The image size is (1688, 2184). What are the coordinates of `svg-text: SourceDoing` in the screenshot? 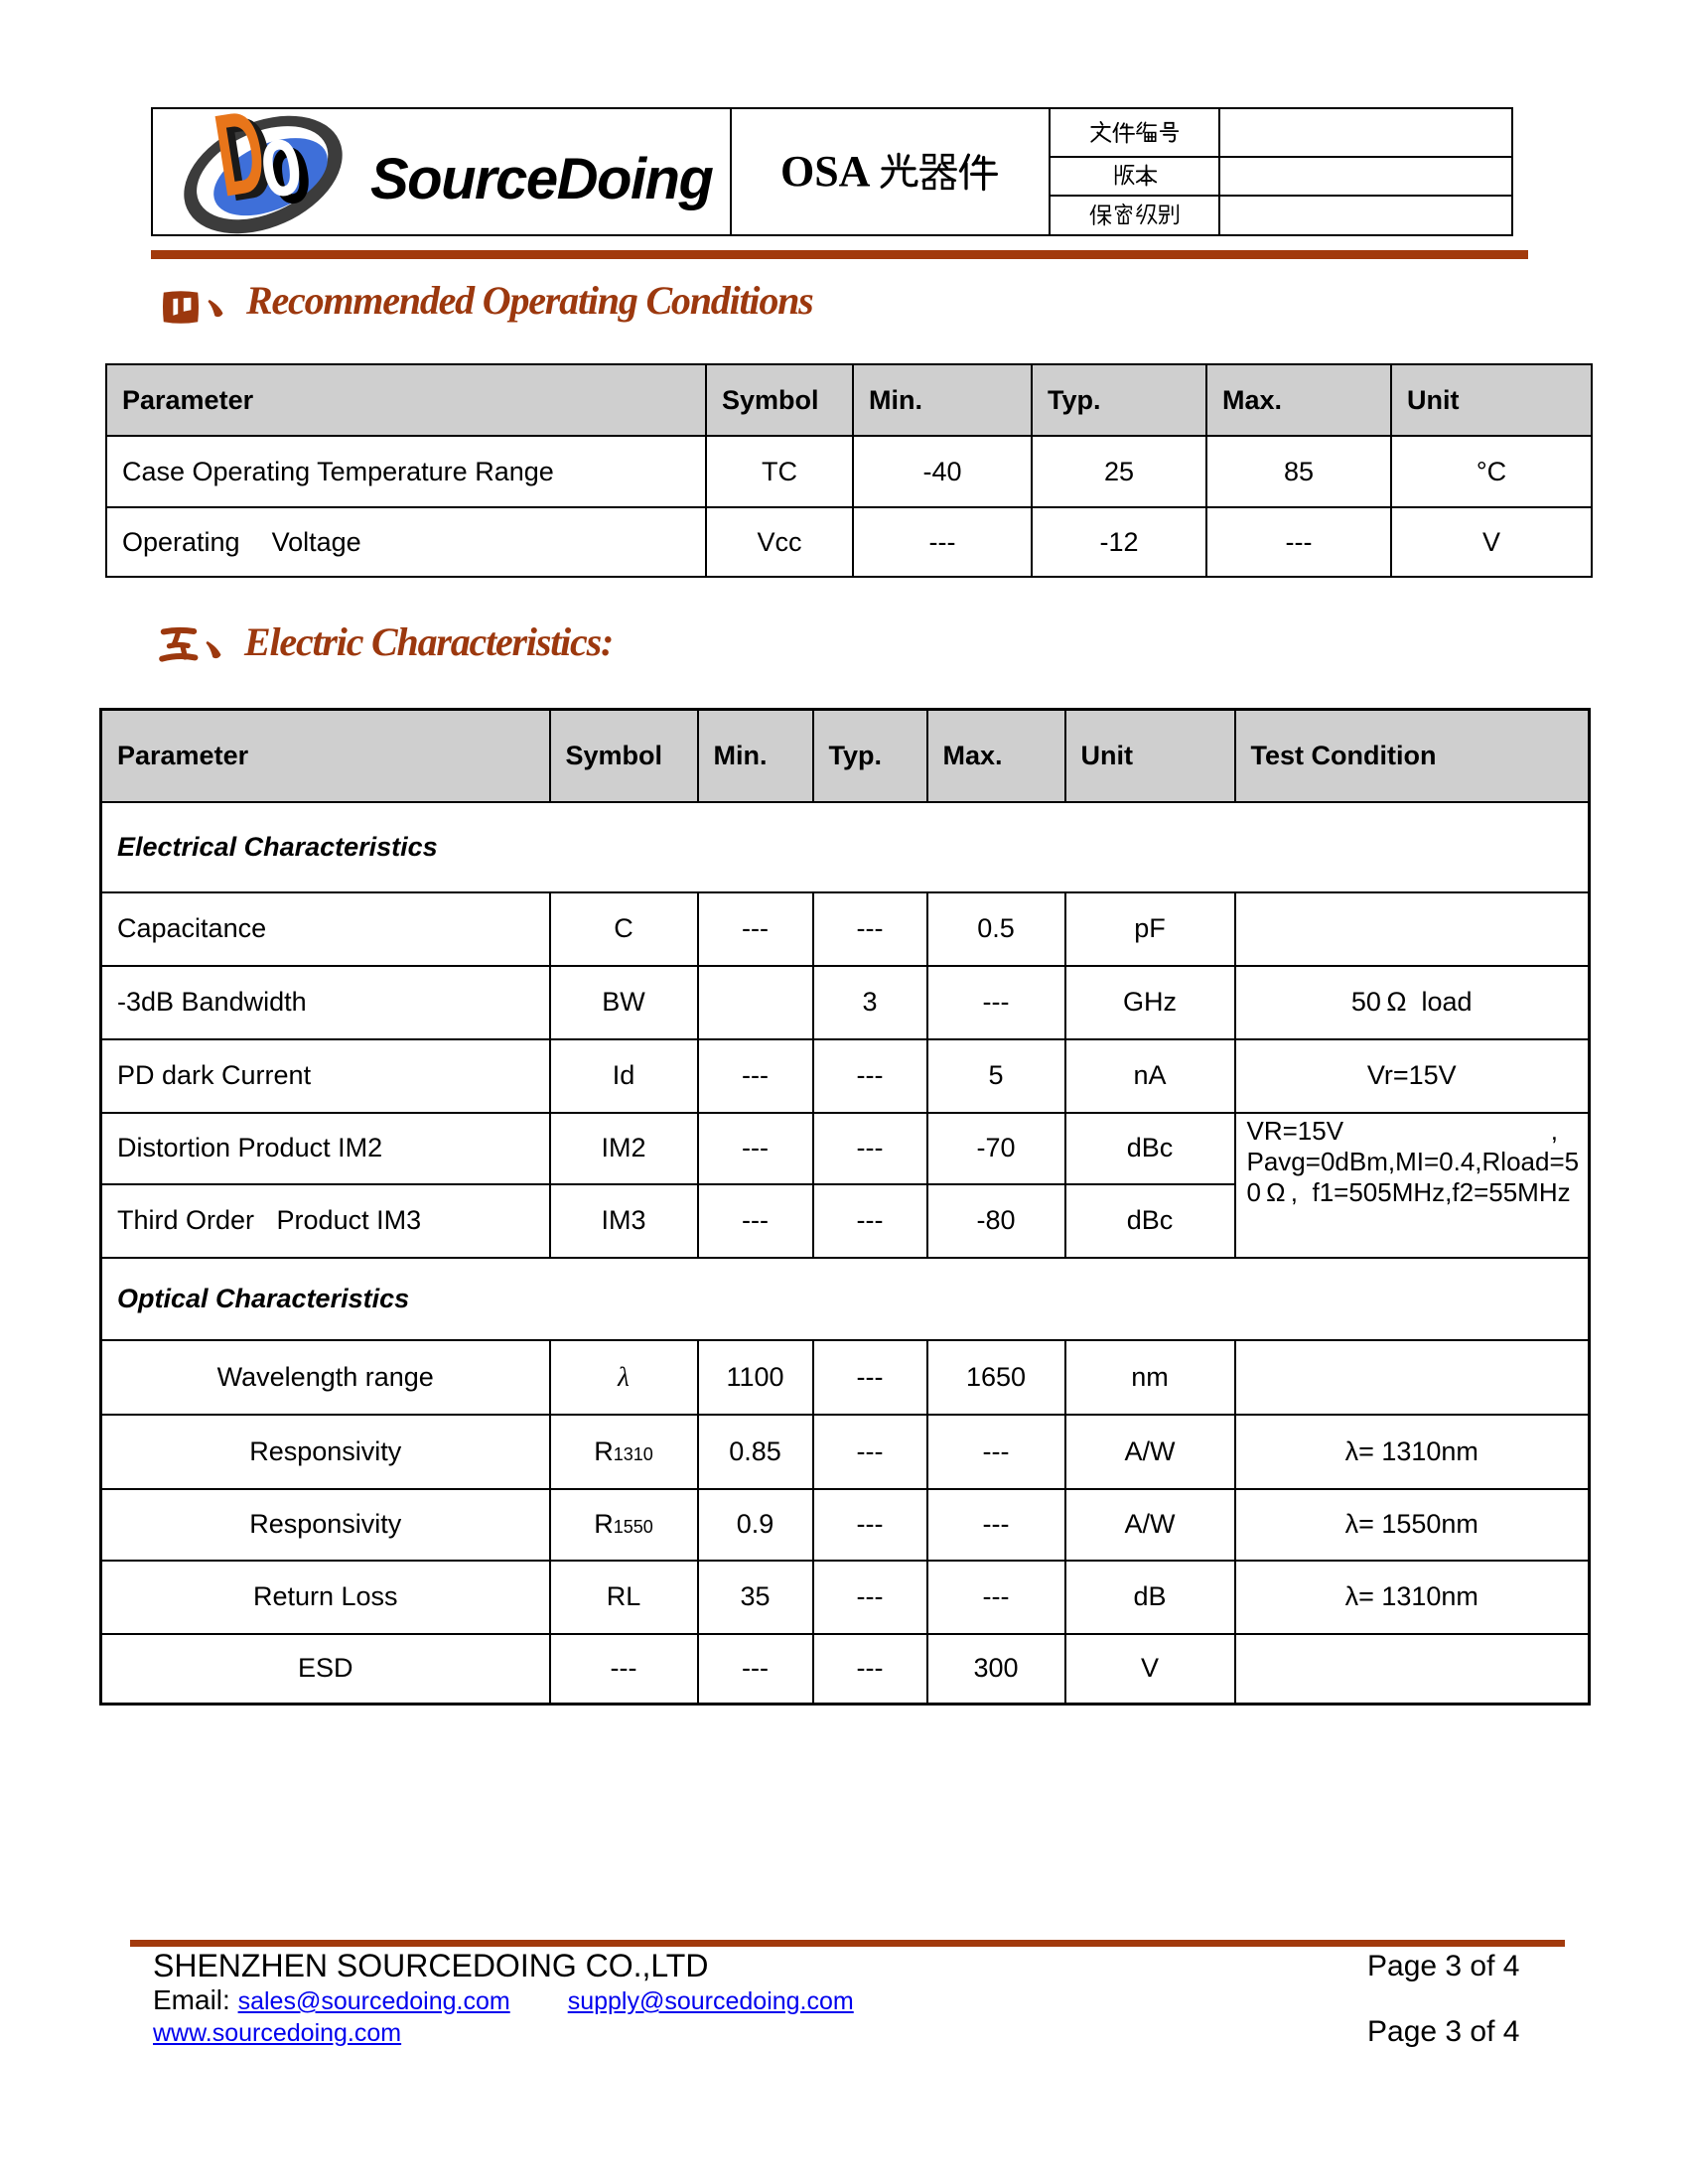 It's located at (541, 179).